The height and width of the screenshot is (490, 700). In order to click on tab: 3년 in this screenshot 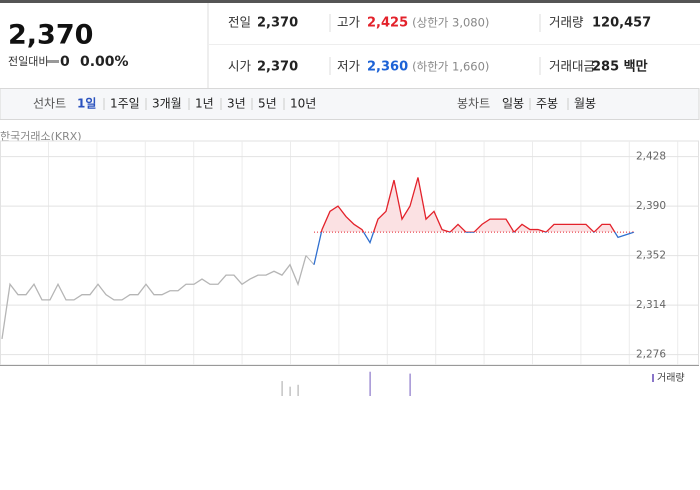, I will do `click(236, 104)`.